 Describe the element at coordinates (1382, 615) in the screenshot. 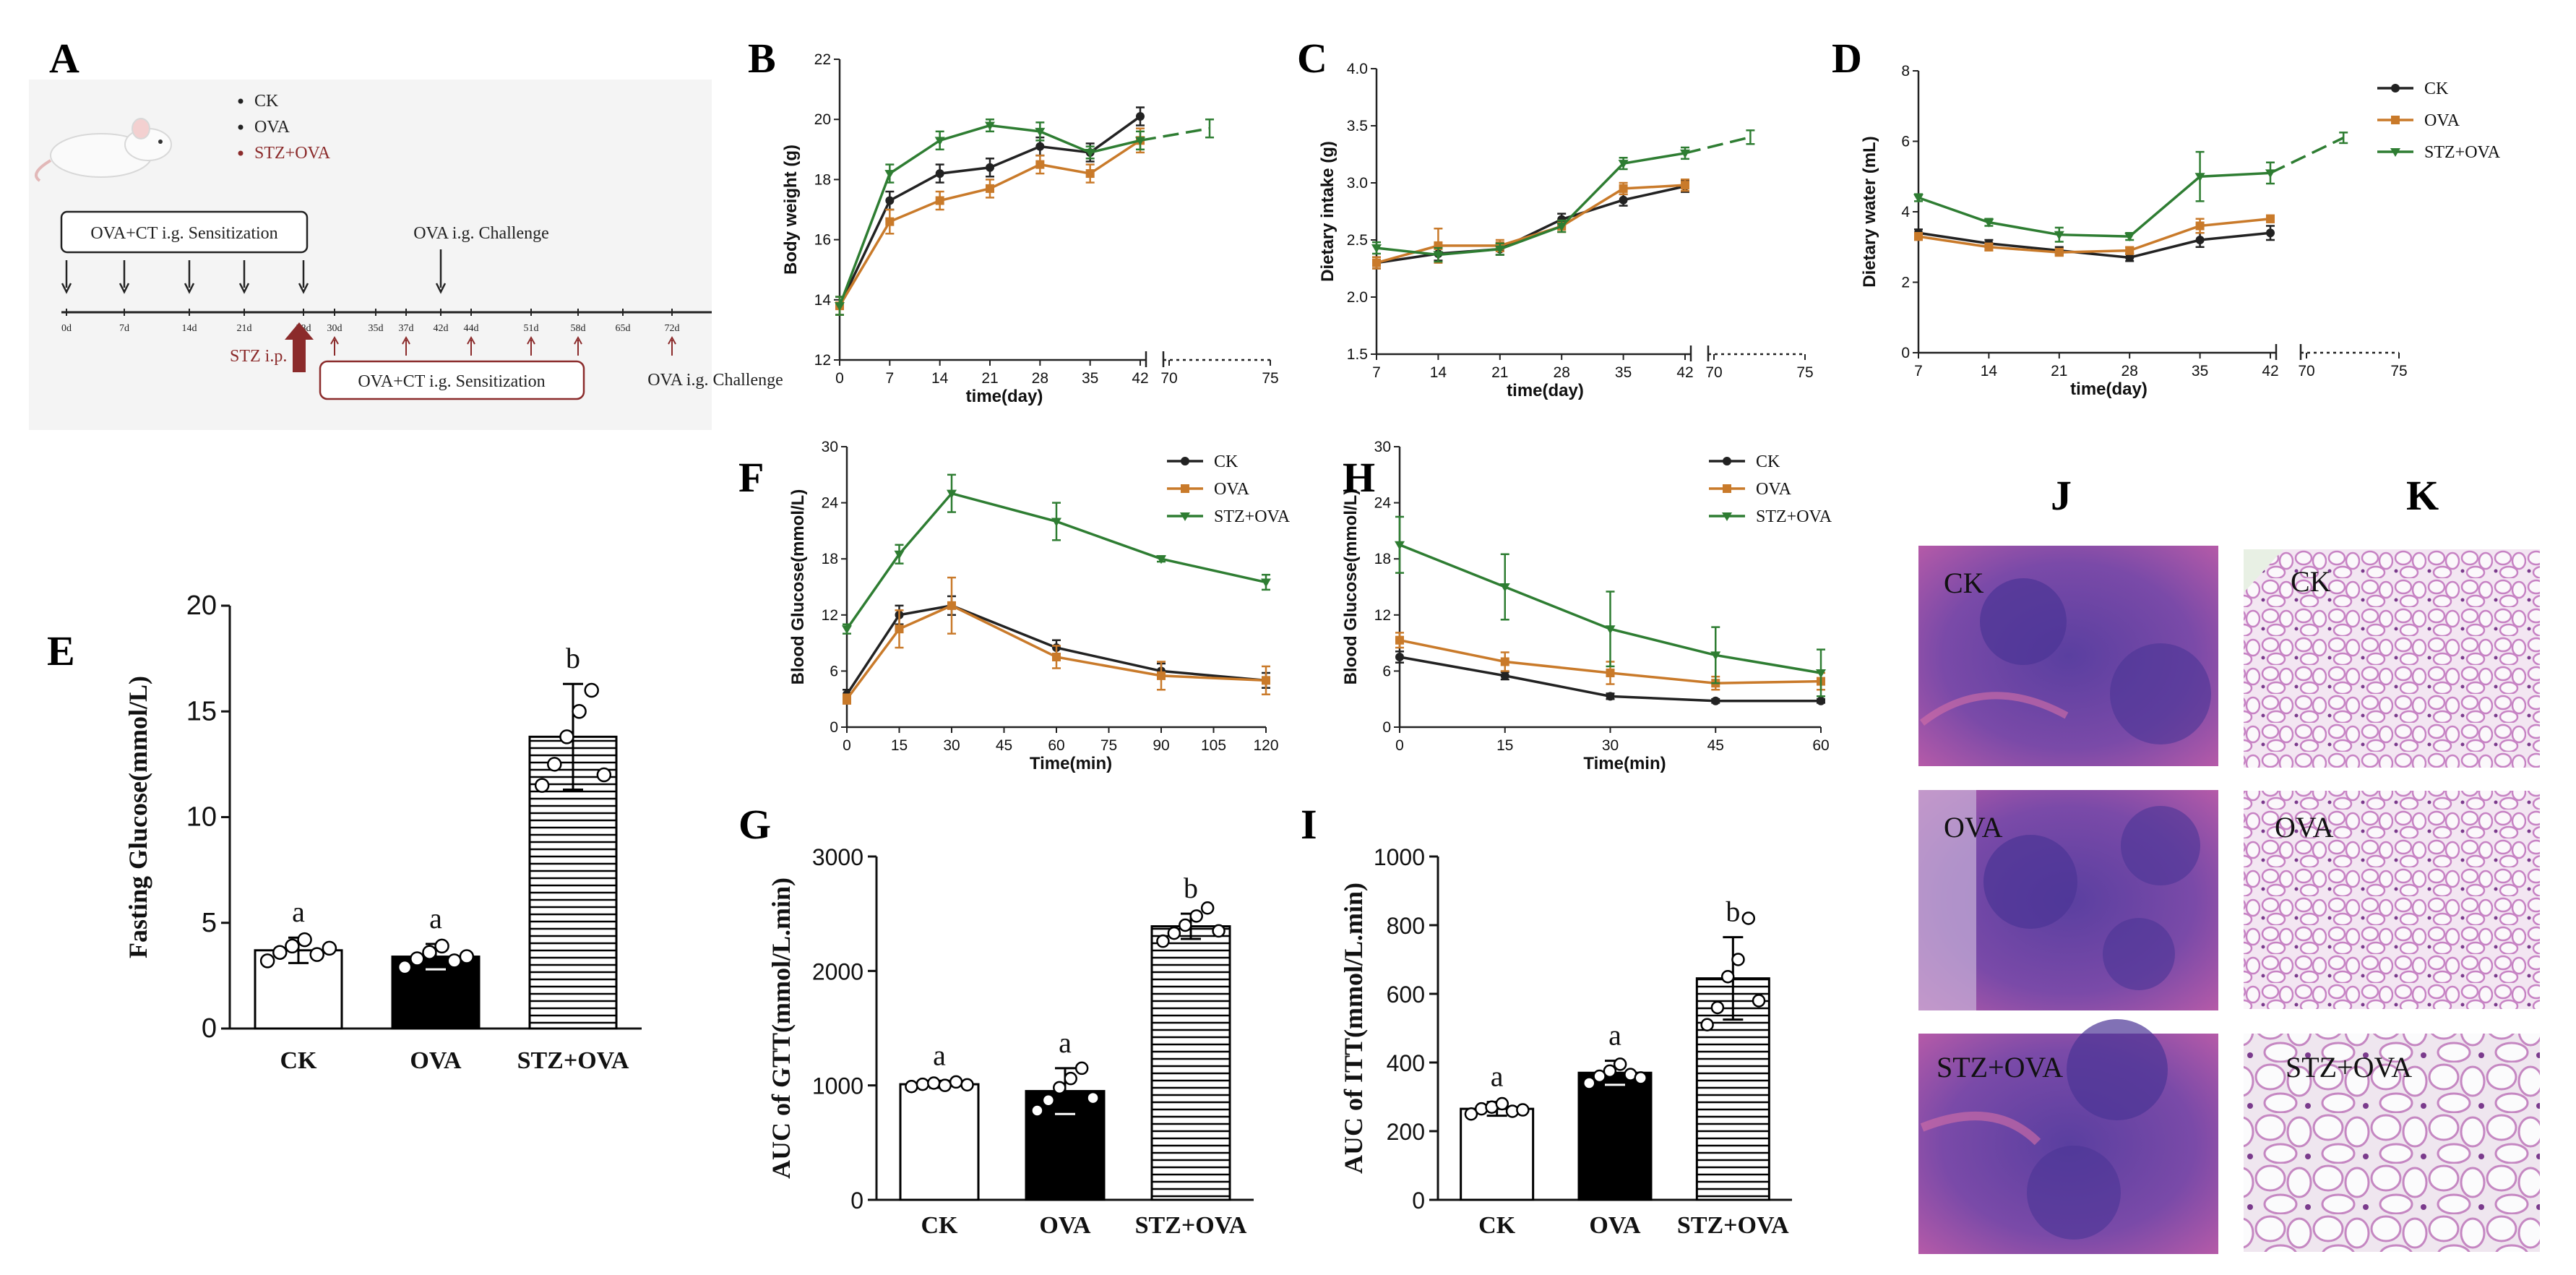

I see `y-tick-label: 12` at that location.